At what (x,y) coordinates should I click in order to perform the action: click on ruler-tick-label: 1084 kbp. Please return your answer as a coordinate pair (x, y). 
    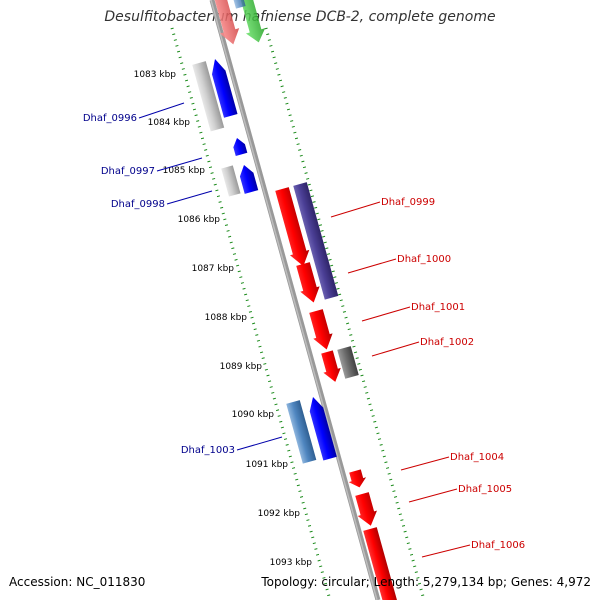
    Looking at the image, I should click on (169, 123).